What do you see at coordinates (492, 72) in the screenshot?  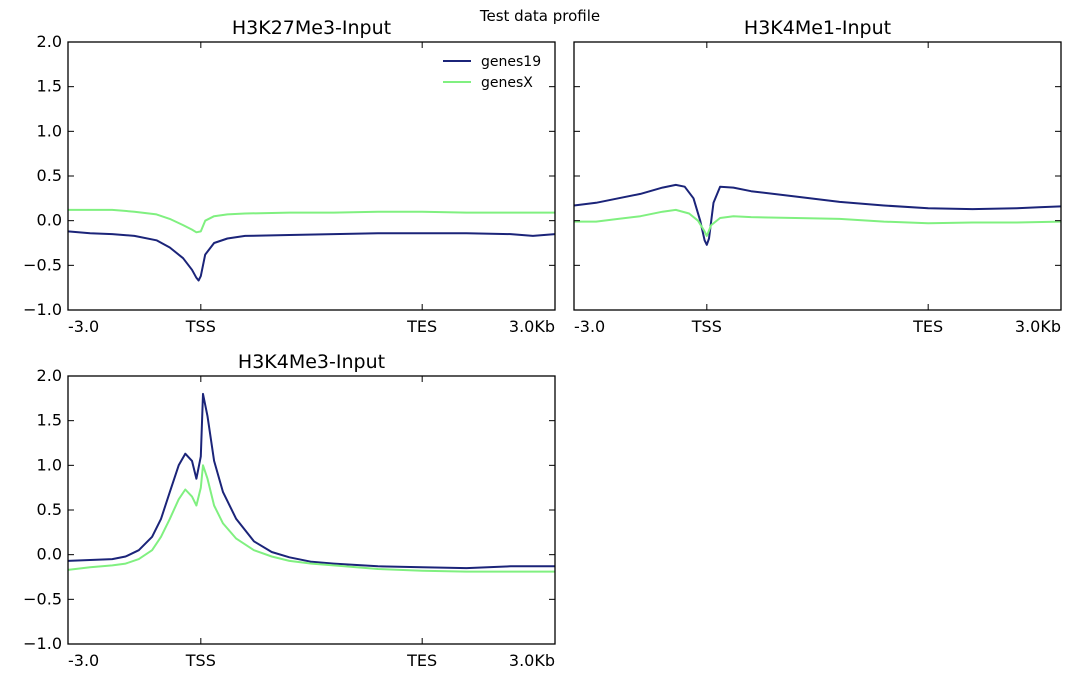 I see `legend: genes19 genesX` at bounding box center [492, 72].